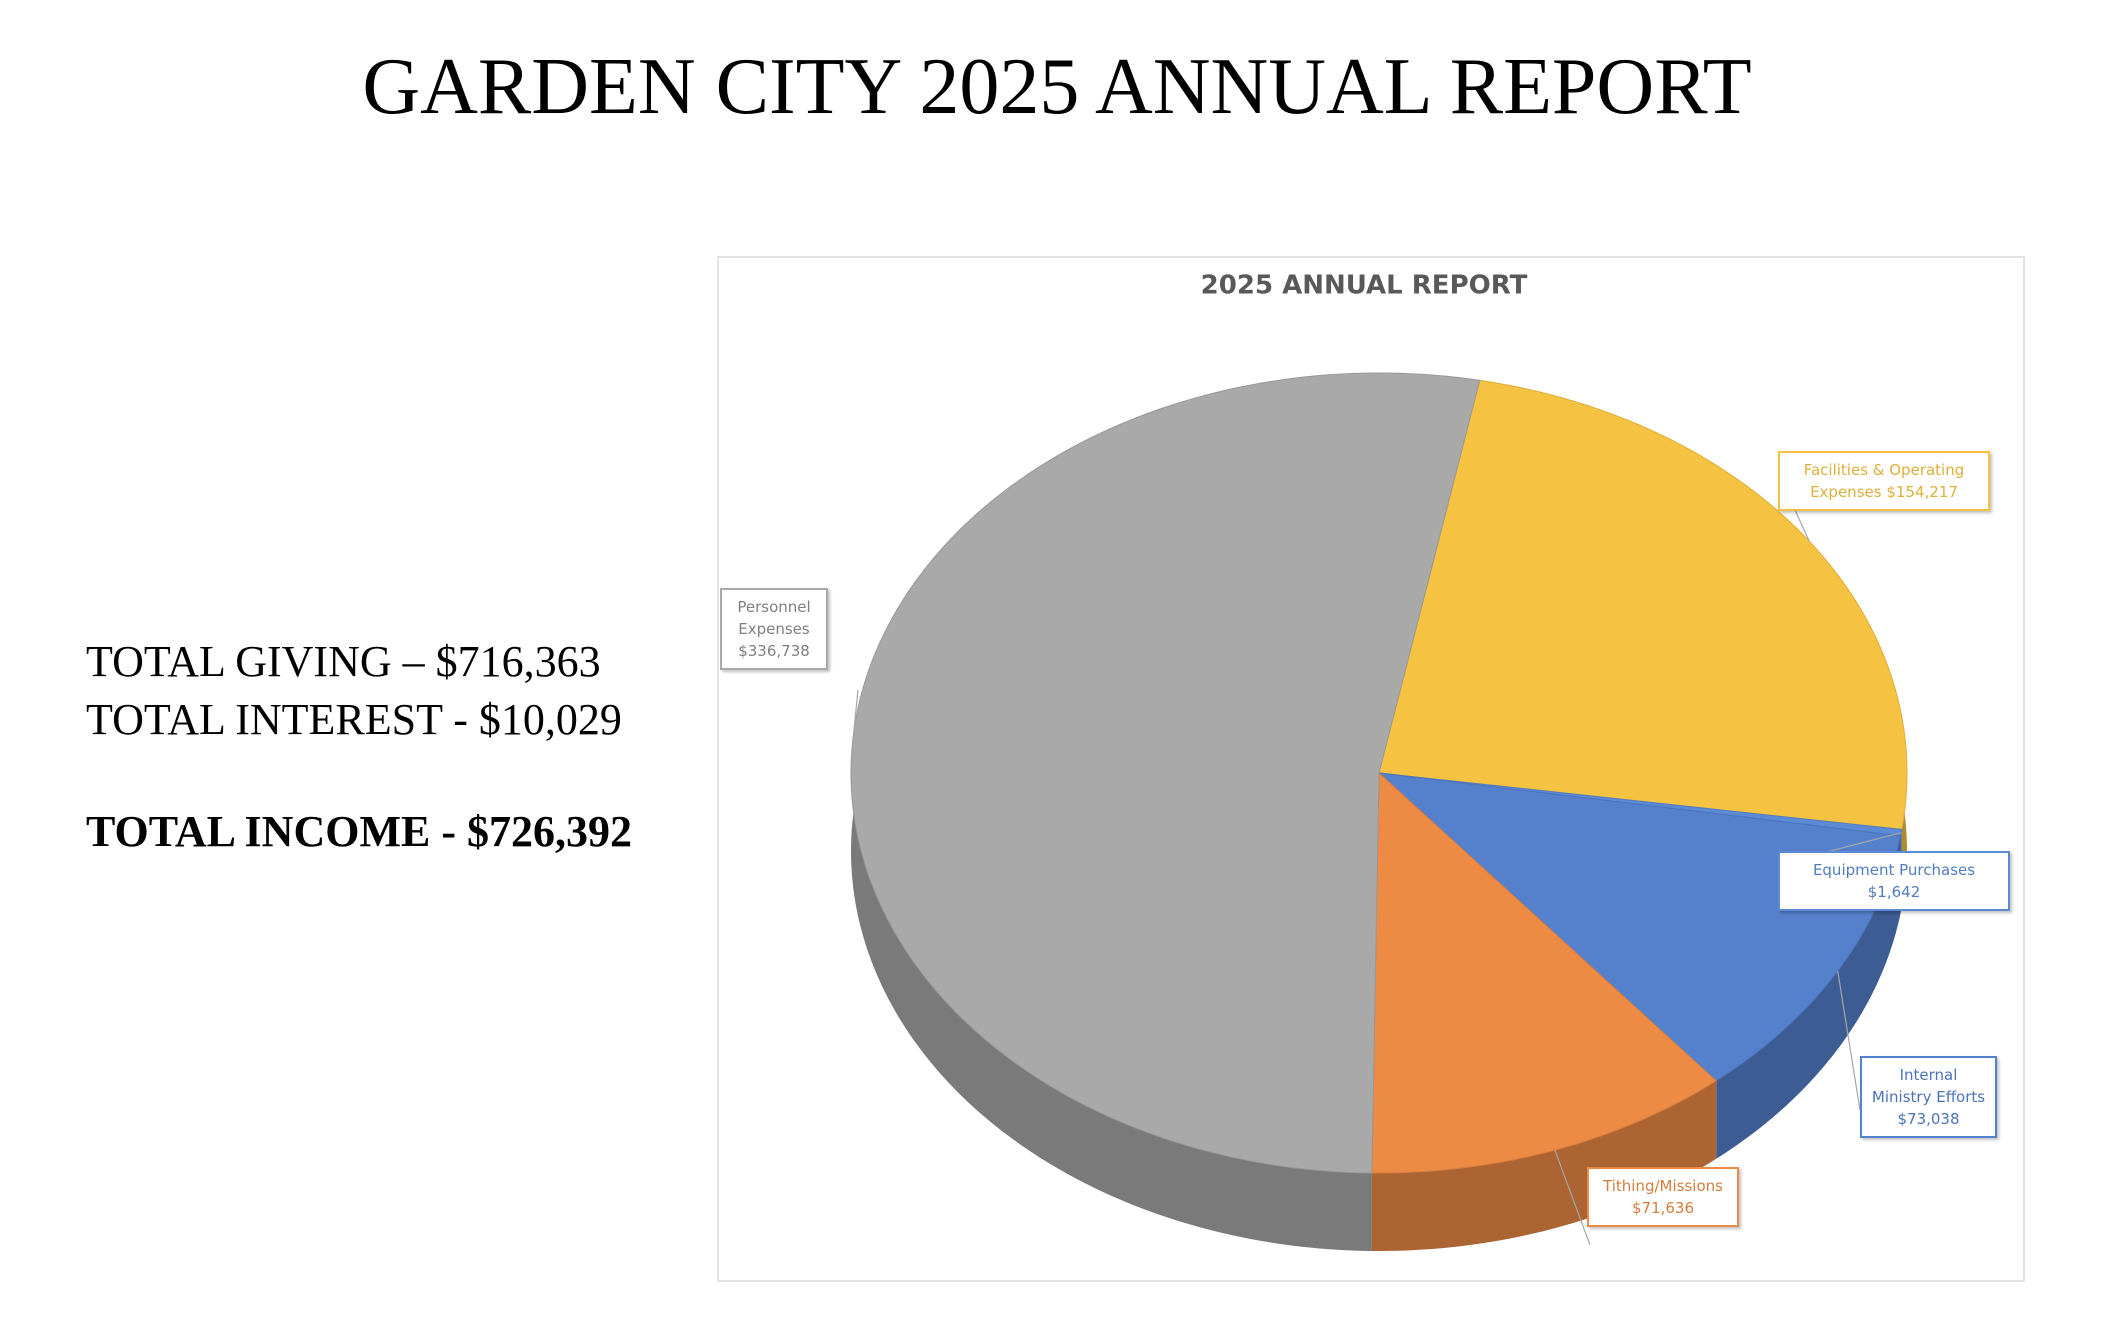  I want to click on data-label: Equipment Purchases $1,642, so click(1894, 881).